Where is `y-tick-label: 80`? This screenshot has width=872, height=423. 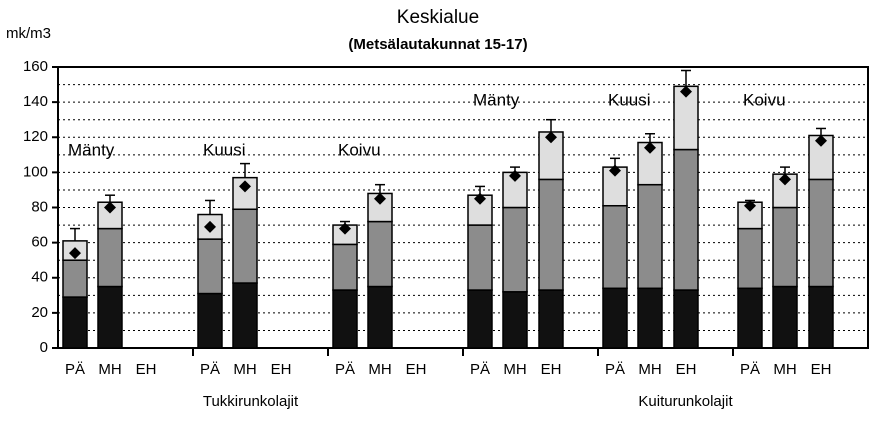 y-tick-label: 80 is located at coordinates (39, 206).